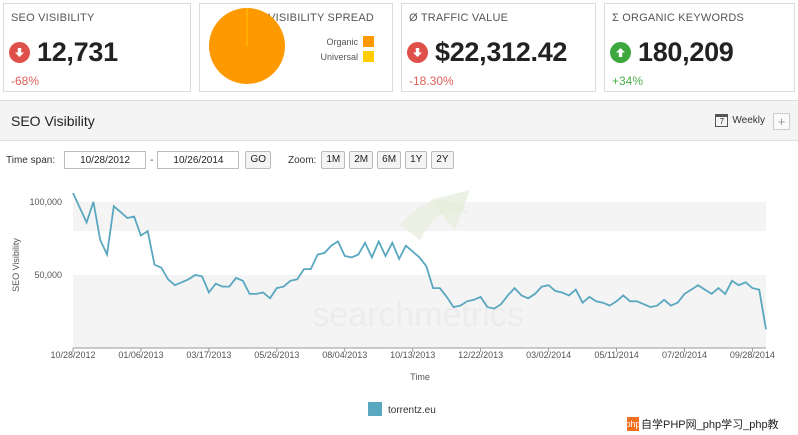 The image size is (798, 435). Describe the element at coordinates (686, 52) in the screenshot. I see `organic-keywords-value: 180,209` at that location.